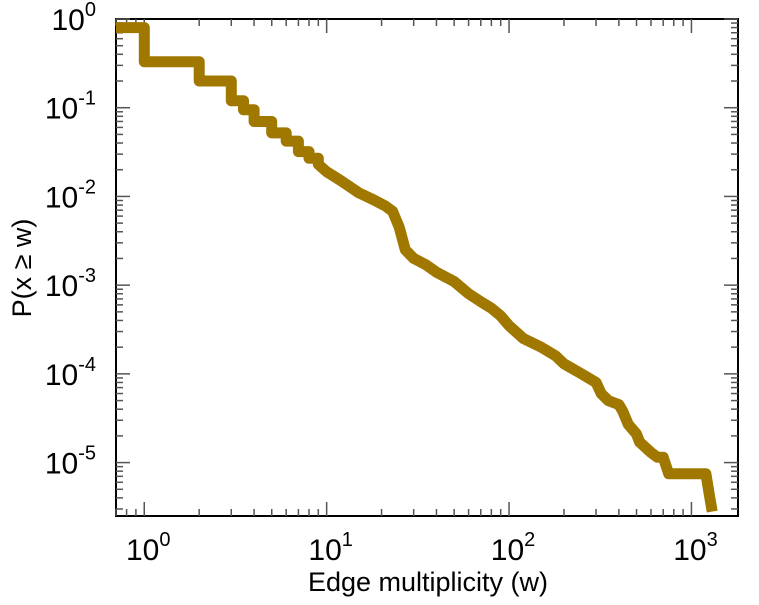 The image size is (759, 605). I want to click on y-tick-label: 10⁻³, so click(70, 284).